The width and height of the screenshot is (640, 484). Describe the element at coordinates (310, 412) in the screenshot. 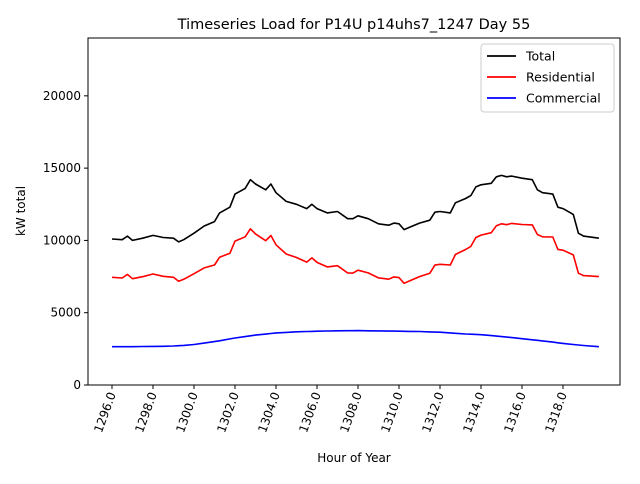

I see `x-tick-label: 1306.0` at that location.